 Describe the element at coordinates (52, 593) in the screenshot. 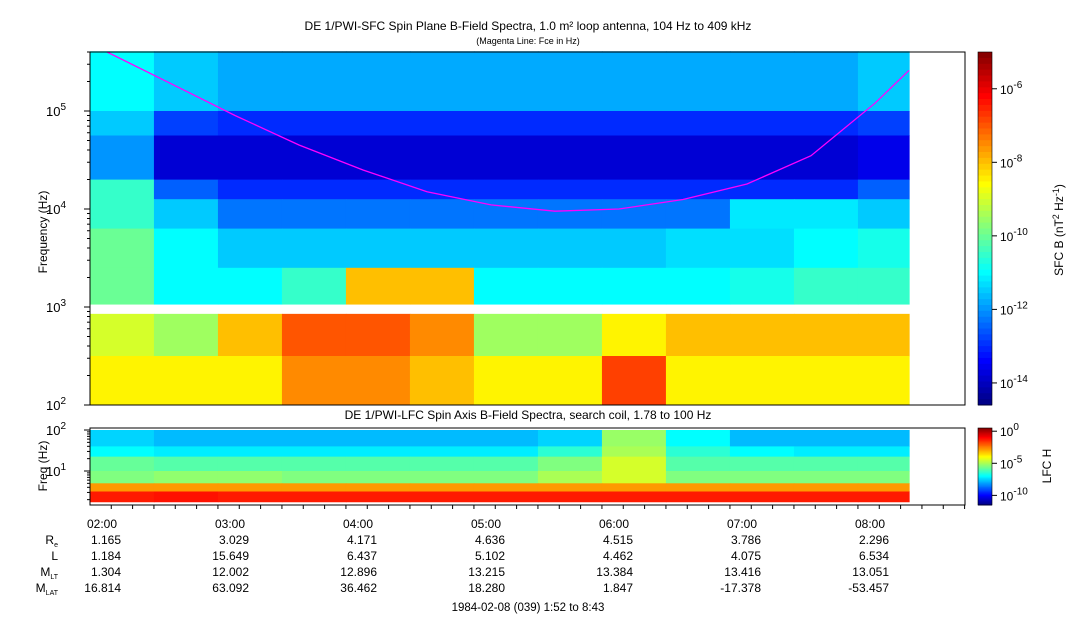

I see `ephemeris-row-label-subscript: LAT` at that location.